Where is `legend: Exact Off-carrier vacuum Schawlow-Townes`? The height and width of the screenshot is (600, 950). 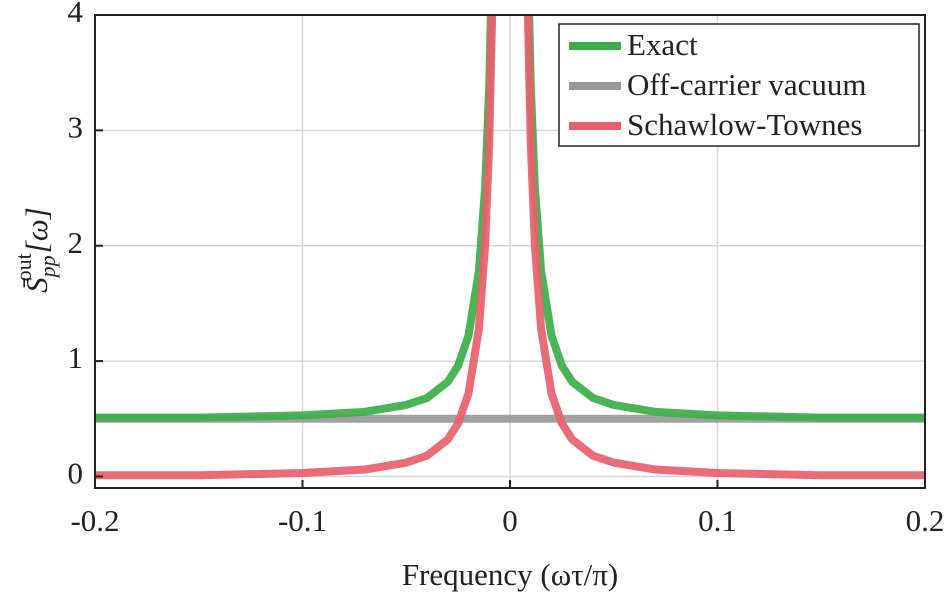
legend: Exact Off-carrier vacuum Schawlow-Townes is located at coordinates (739, 85).